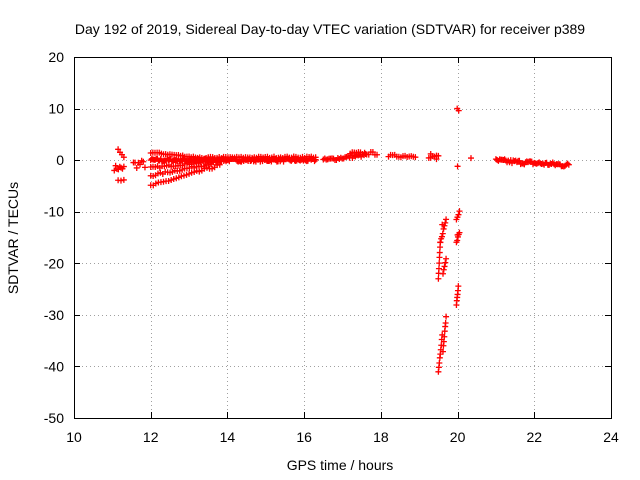  Describe the element at coordinates (534, 437) in the screenshot. I see `x-tick-label: 22` at that location.